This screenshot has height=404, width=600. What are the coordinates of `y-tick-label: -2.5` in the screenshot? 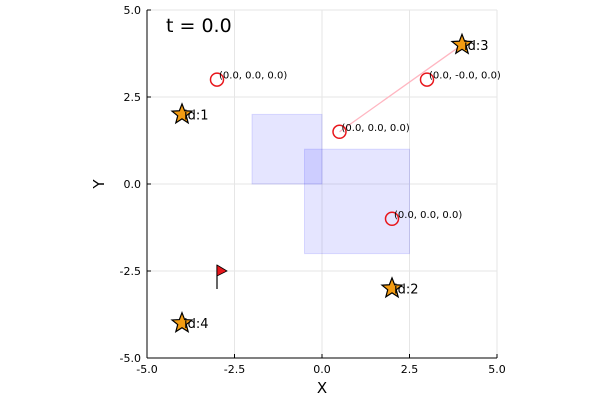 It's located at (130, 271).